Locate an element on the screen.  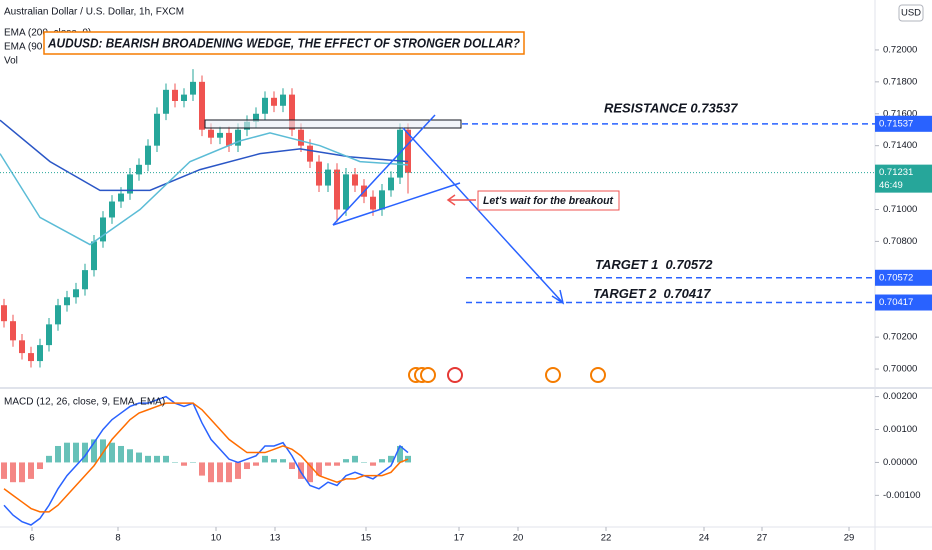
last-price-label: 0.71231 is located at coordinates (896, 172).